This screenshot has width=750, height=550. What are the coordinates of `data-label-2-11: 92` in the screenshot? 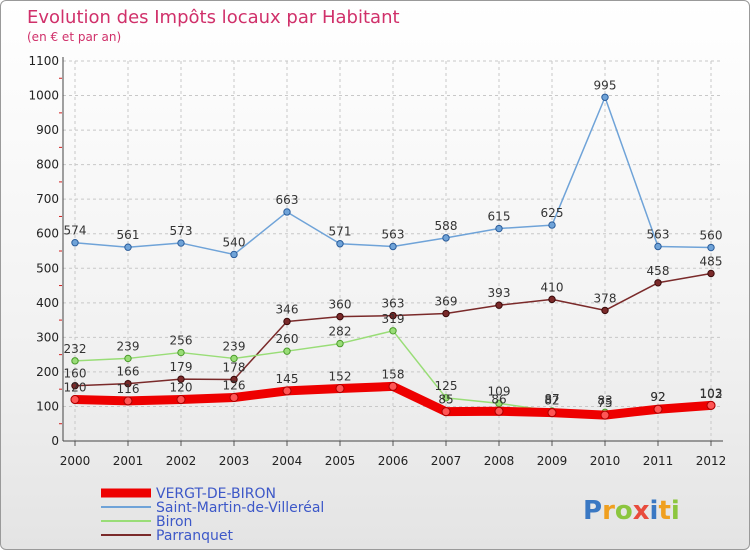 It's located at (657, 397).